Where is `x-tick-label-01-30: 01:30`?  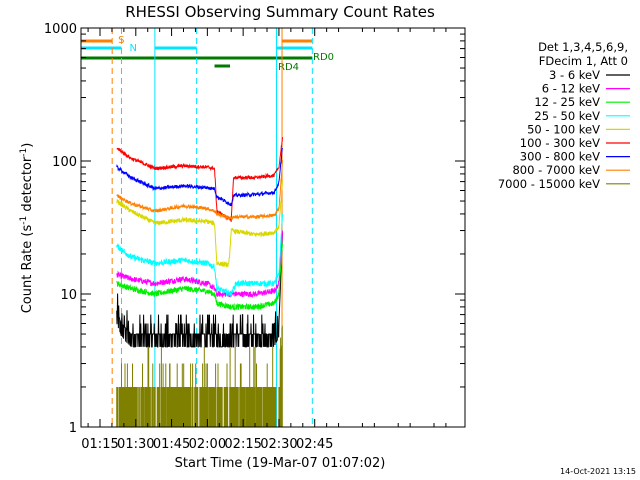
x-tick-label-01-30: 01:30 is located at coordinates (135, 444).